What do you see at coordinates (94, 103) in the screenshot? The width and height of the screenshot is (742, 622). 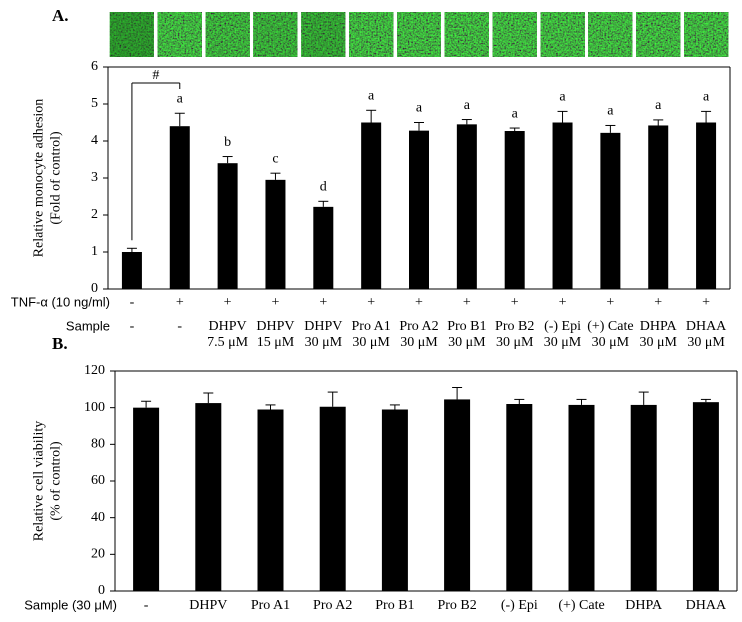 I see `y-tick-label: 5` at bounding box center [94, 103].